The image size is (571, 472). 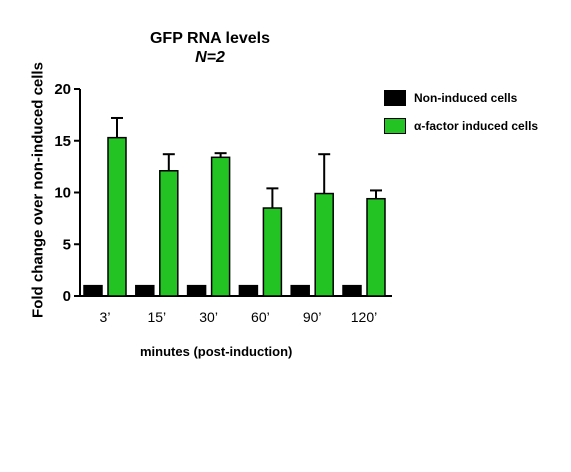 What do you see at coordinates (260, 317) in the screenshot?
I see `x-tick-label: 60’` at bounding box center [260, 317].